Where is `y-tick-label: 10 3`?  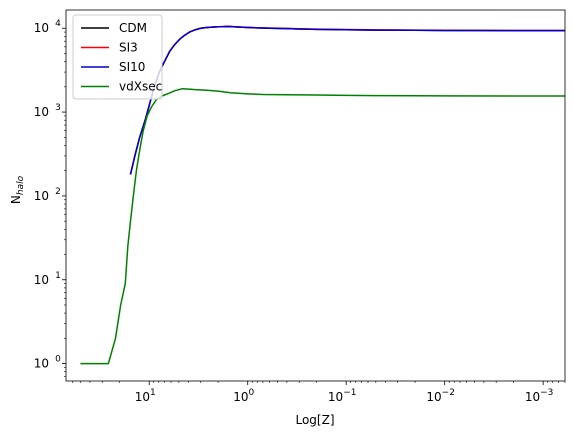 y-tick-label: 10 3 is located at coordinates (47, 111).